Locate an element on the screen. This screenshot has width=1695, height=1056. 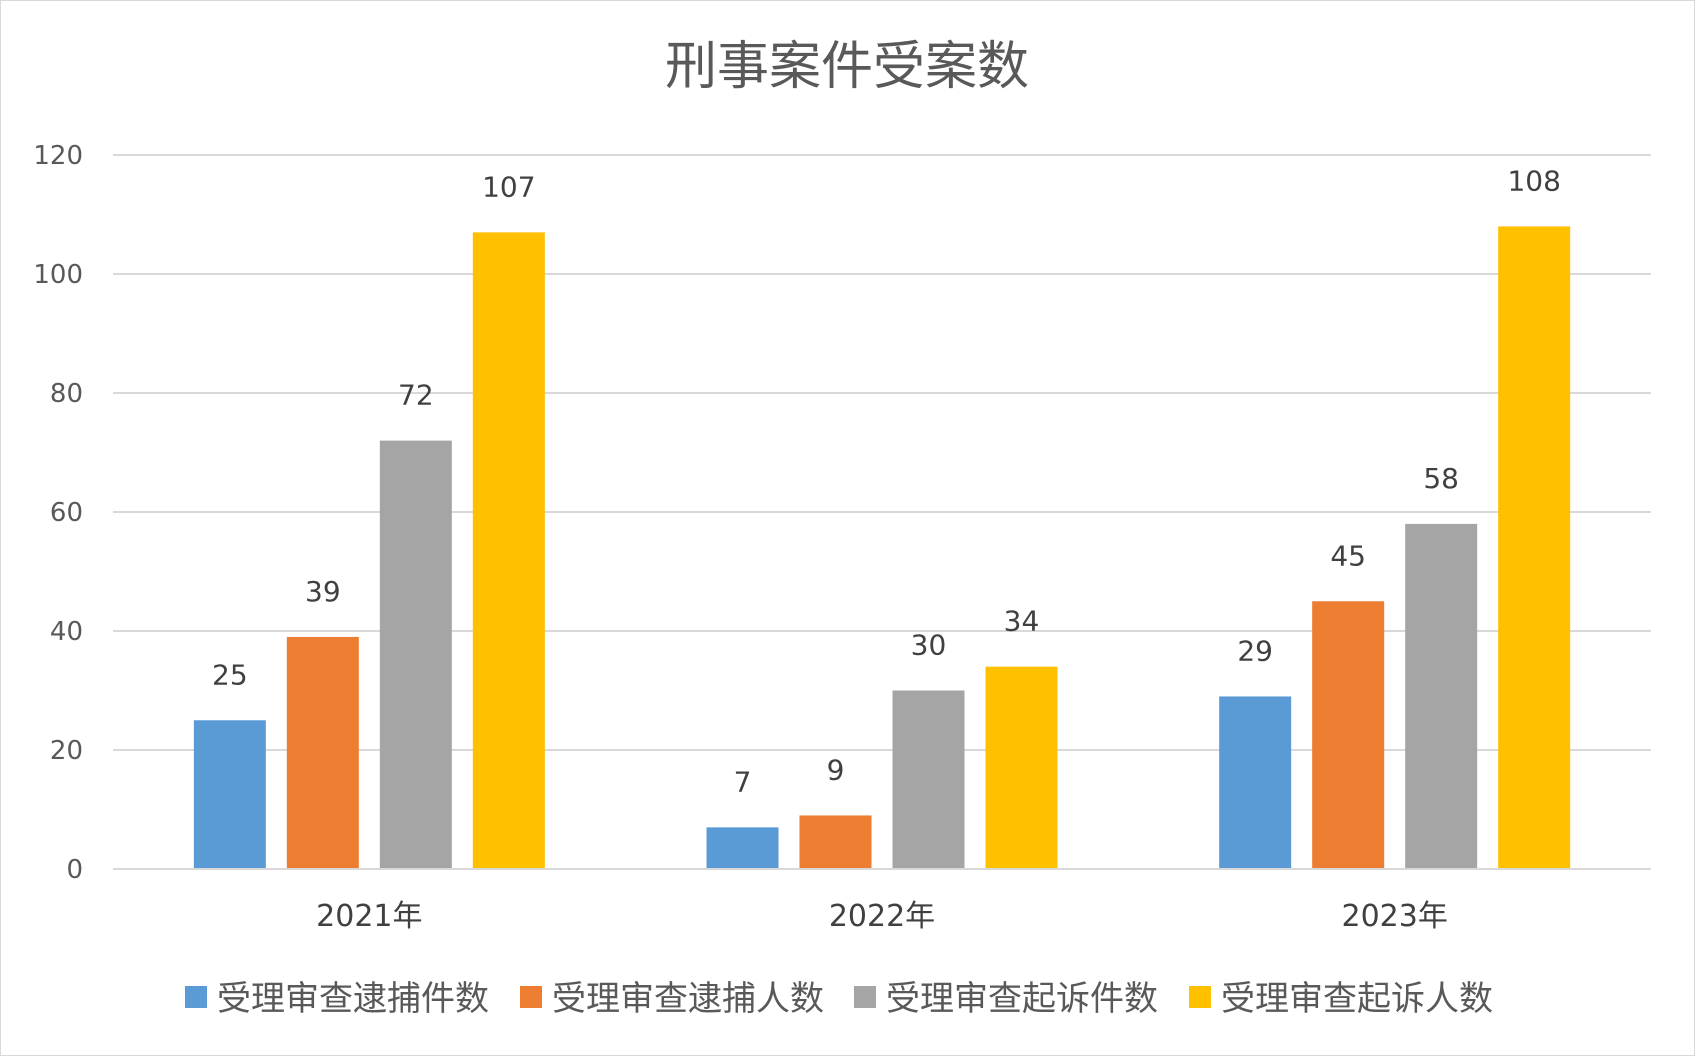
x-axis-ticks: 2021年 2022年 2023年 is located at coordinates (882, 916).